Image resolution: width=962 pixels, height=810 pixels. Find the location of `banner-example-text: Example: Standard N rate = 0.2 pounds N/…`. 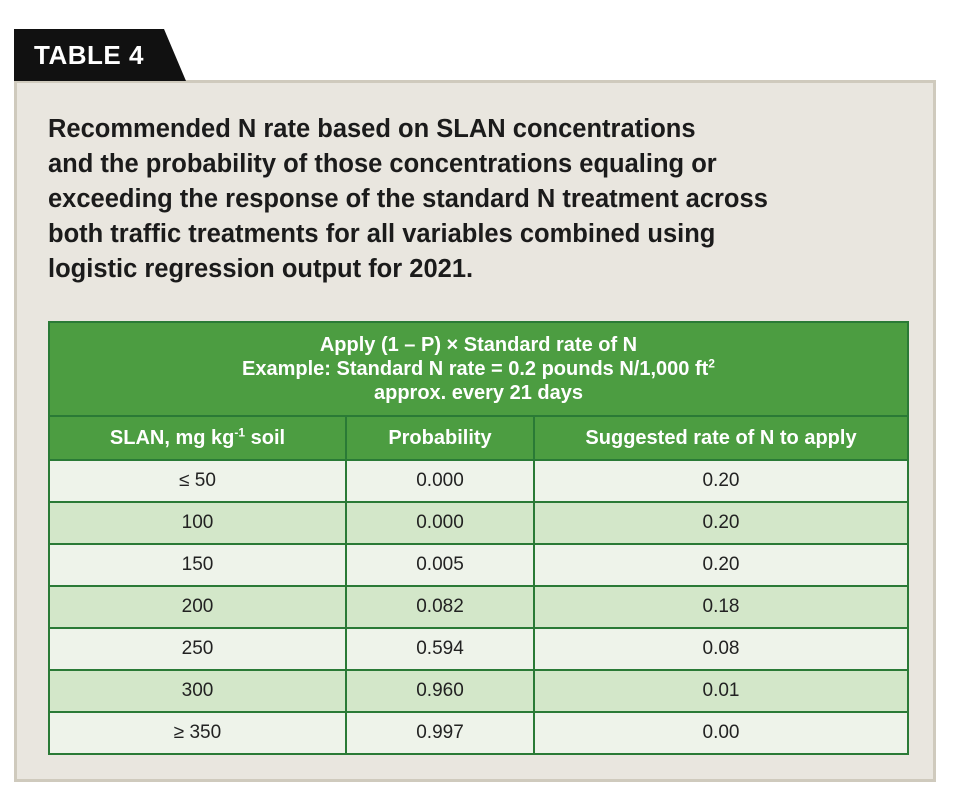

banner-example-text: Example: Standard N rate = 0.2 pounds N/… is located at coordinates (475, 369).